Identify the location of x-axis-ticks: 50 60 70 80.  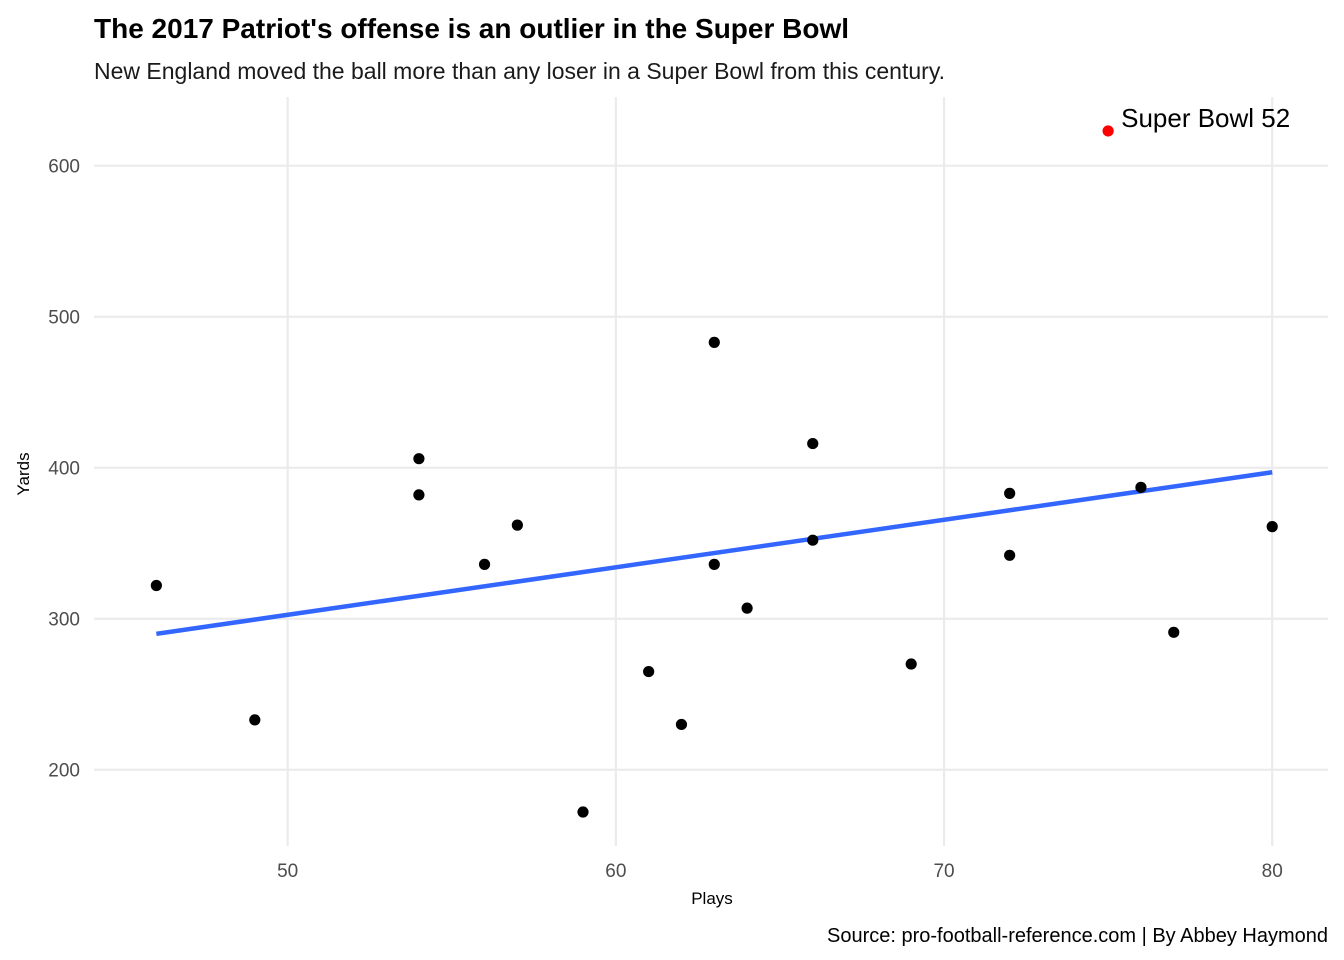
(780, 871).